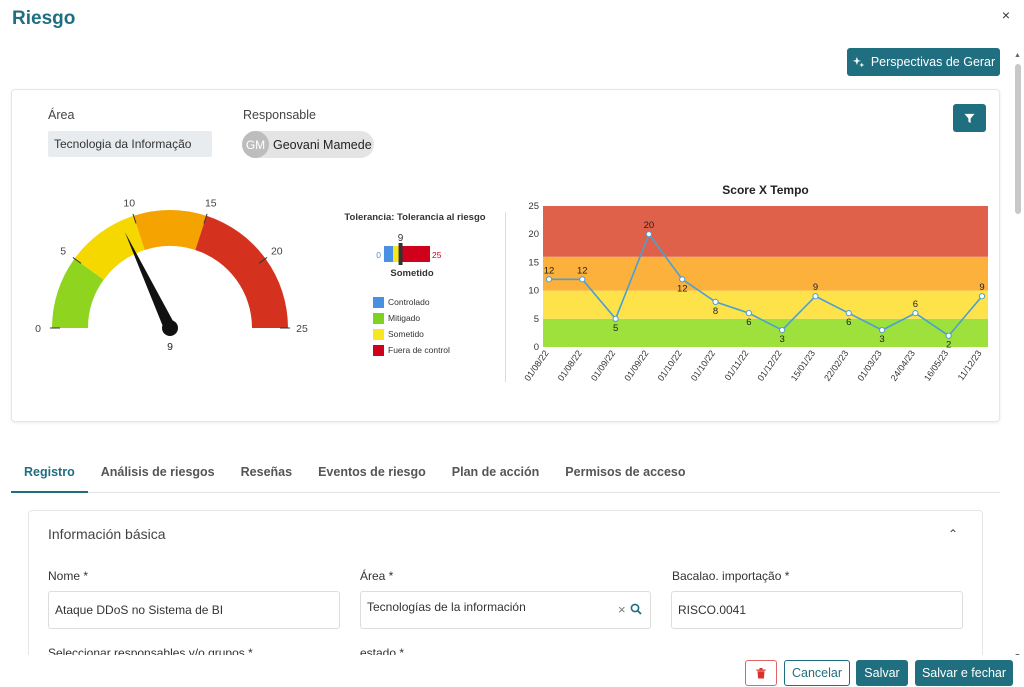 This screenshot has width=1024, height=687. I want to click on tolerance-value: 9, so click(401, 238).